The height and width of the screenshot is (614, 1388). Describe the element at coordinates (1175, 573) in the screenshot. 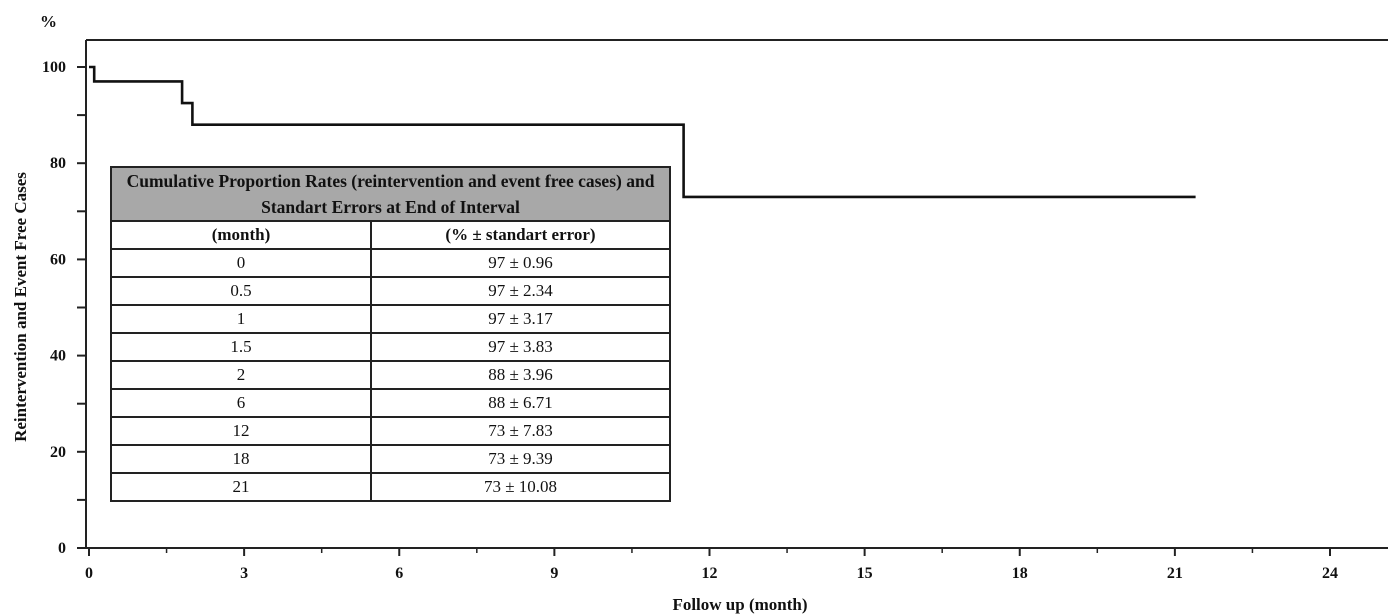

I see `x-tick-label: 21` at that location.